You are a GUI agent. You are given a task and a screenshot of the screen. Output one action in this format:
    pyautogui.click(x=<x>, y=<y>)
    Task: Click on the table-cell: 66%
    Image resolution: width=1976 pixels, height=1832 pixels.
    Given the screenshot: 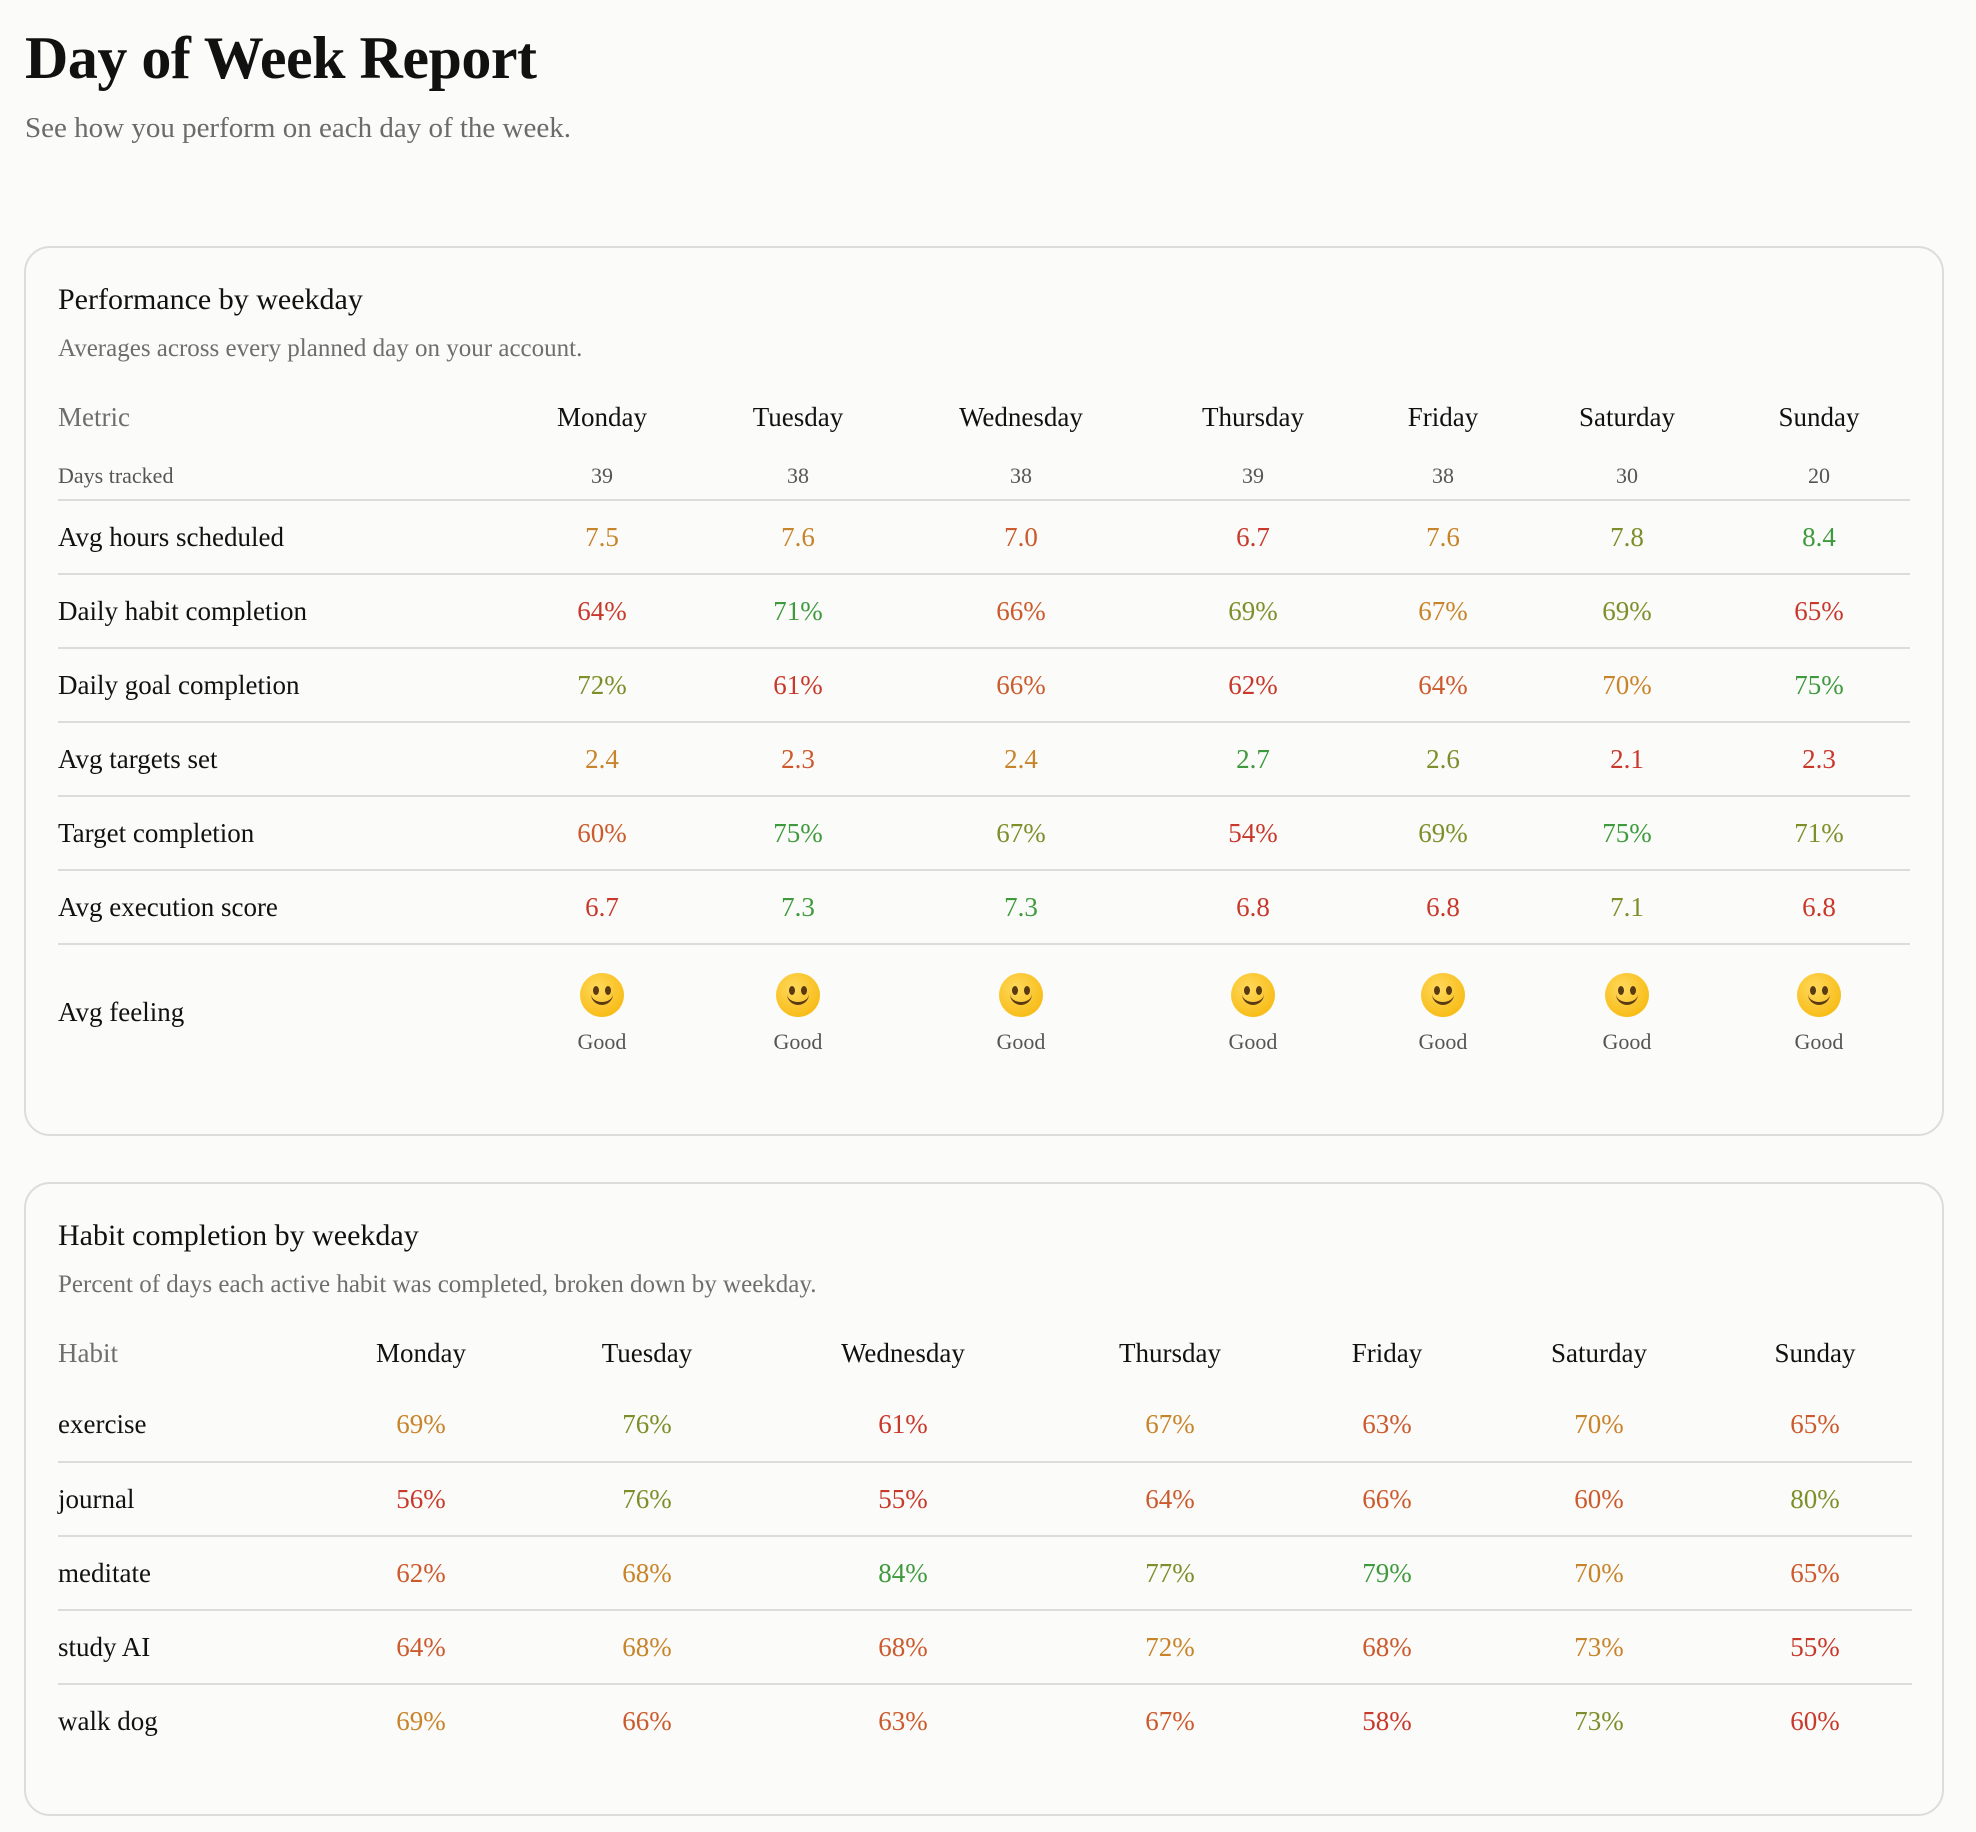 What is the action you would take?
    pyautogui.click(x=1387, y=1498)
    